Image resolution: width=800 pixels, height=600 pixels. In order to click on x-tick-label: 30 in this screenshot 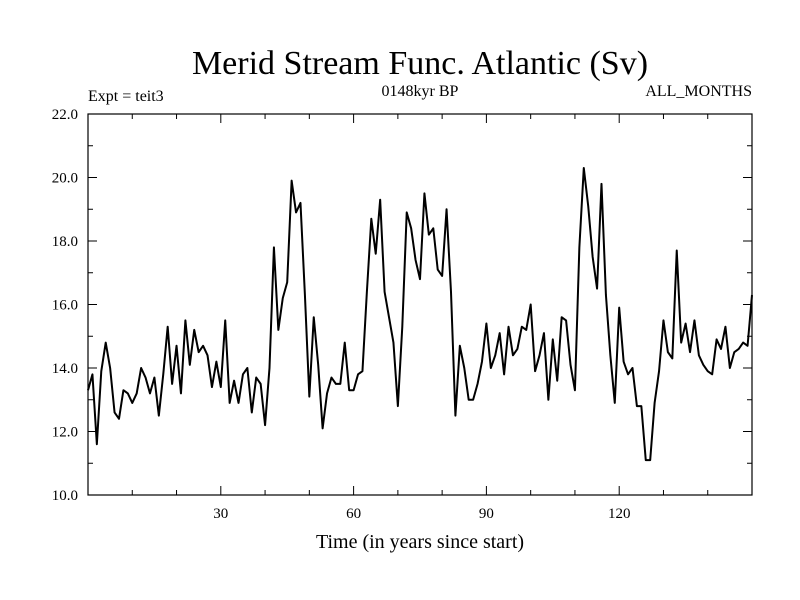, I will do `click(220, 514)`.